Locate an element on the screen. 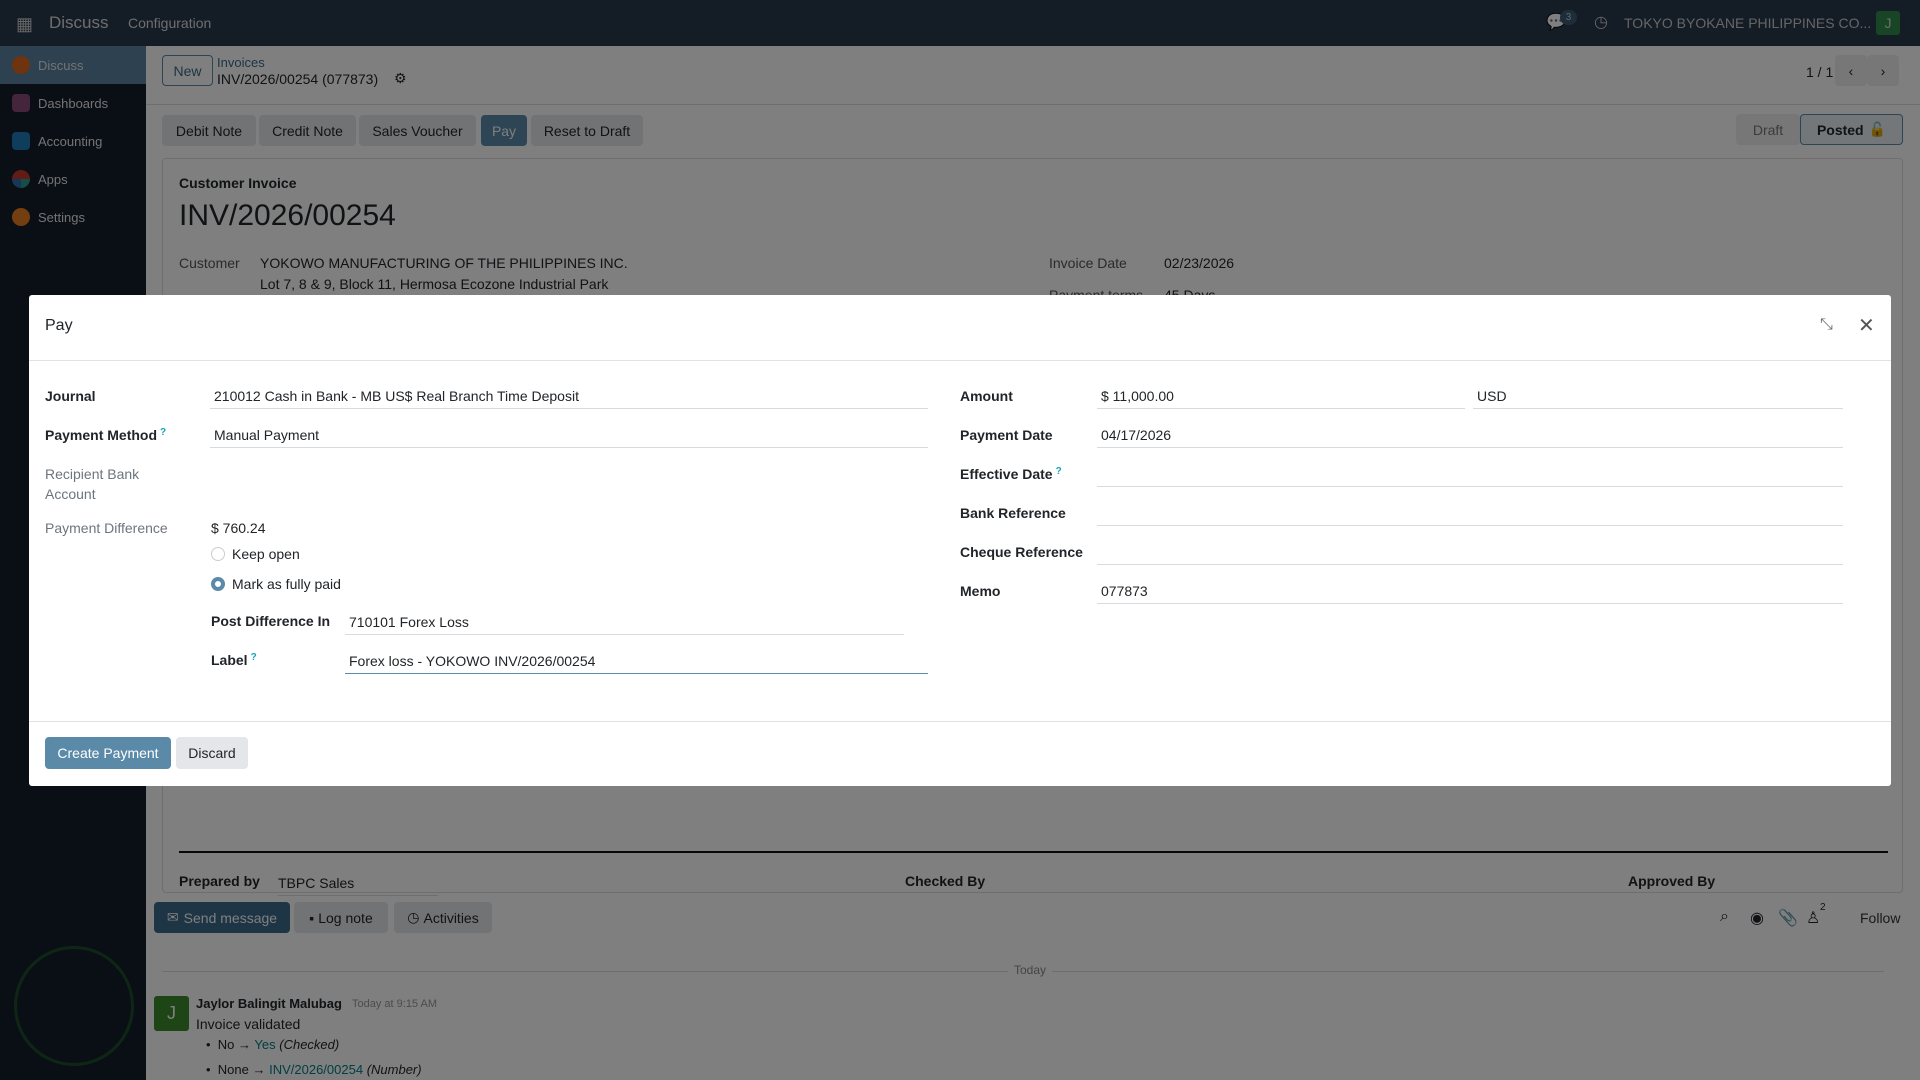 Image resolution: width=1920 pixels, height=1080 pixels. post-difference-label: Post Difference In is located at coordinates (271, 621).